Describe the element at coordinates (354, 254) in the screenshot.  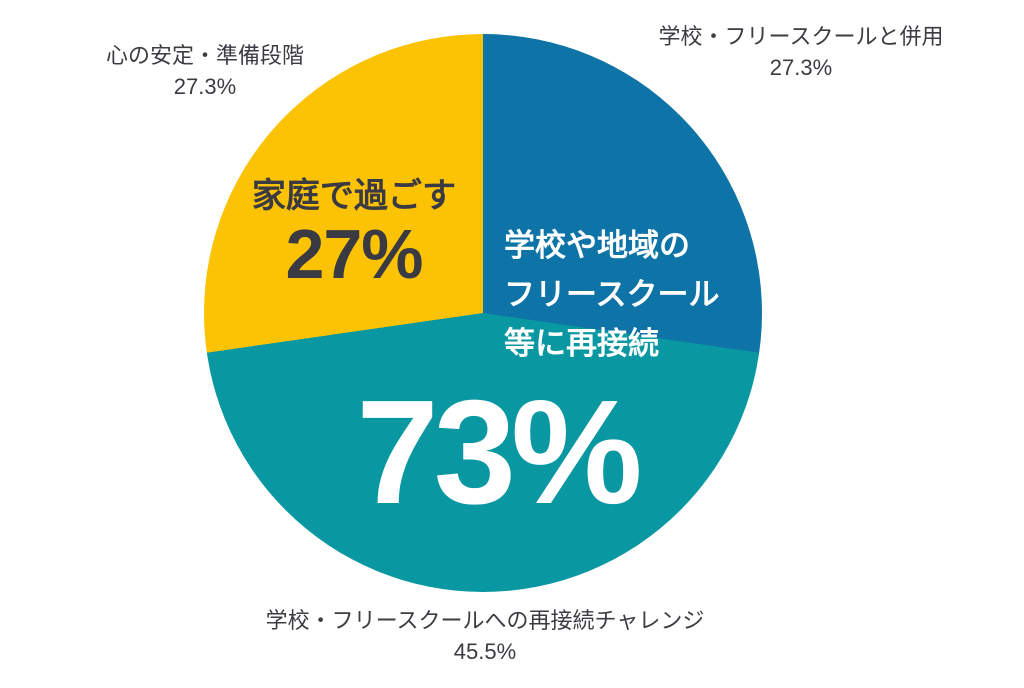
I see `annotation-stay-home-percent: 27%` at that location.